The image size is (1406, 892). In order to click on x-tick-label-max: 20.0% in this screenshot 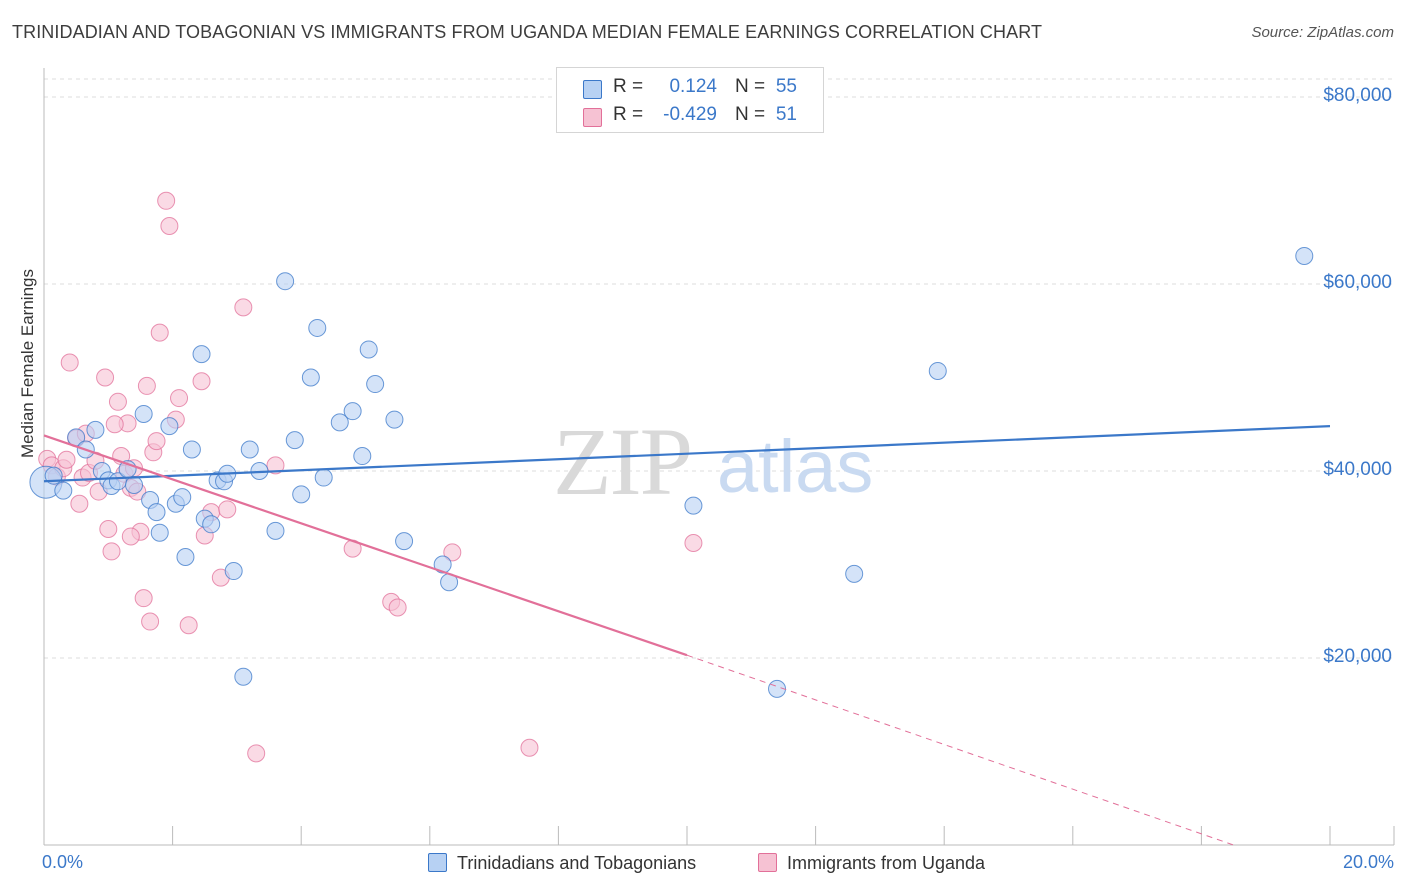, I will do `click(1368, 862)`.